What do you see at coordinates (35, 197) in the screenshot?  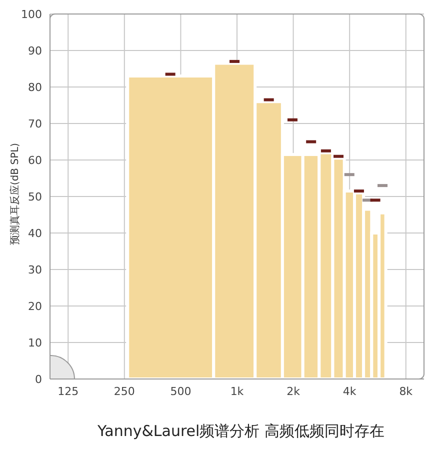 I see `y-tick-label: 50` at bounding box center [35, 197].